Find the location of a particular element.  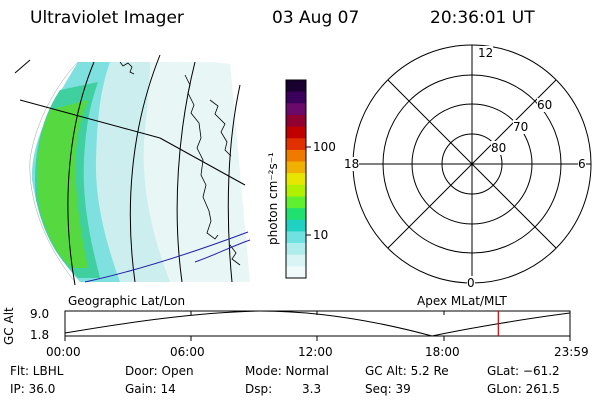

mlt-label-12: 12 is located at coordinates (486, 53).